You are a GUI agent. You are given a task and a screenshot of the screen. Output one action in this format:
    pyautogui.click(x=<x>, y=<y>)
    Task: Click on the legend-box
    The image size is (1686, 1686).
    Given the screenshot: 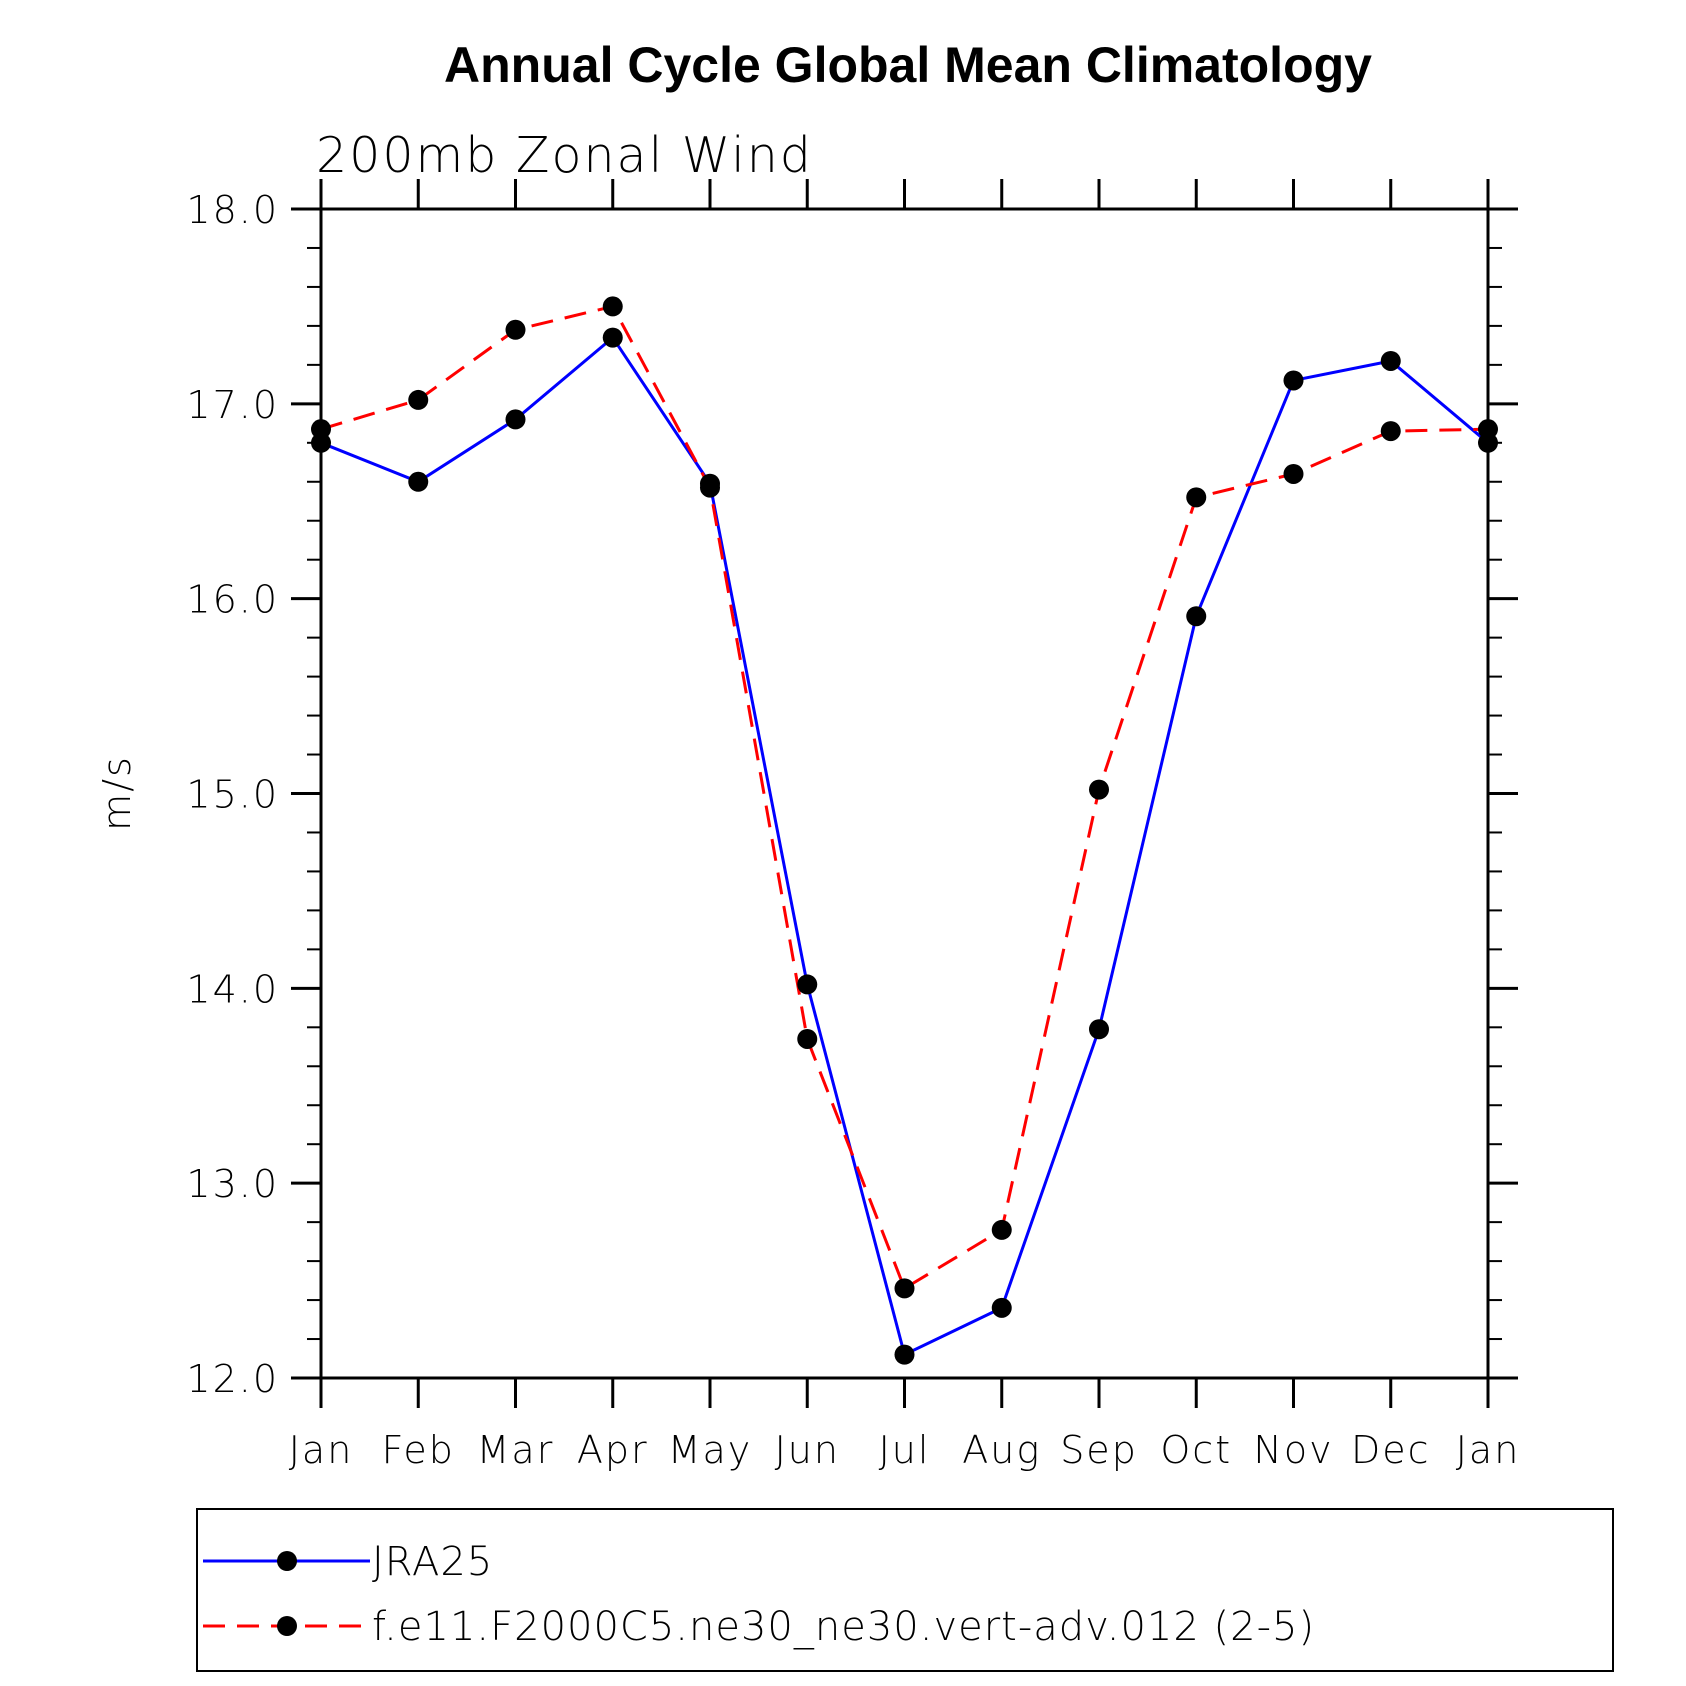 What is the action you would take?
    pyautogui.click(x=905, y=1590)
    